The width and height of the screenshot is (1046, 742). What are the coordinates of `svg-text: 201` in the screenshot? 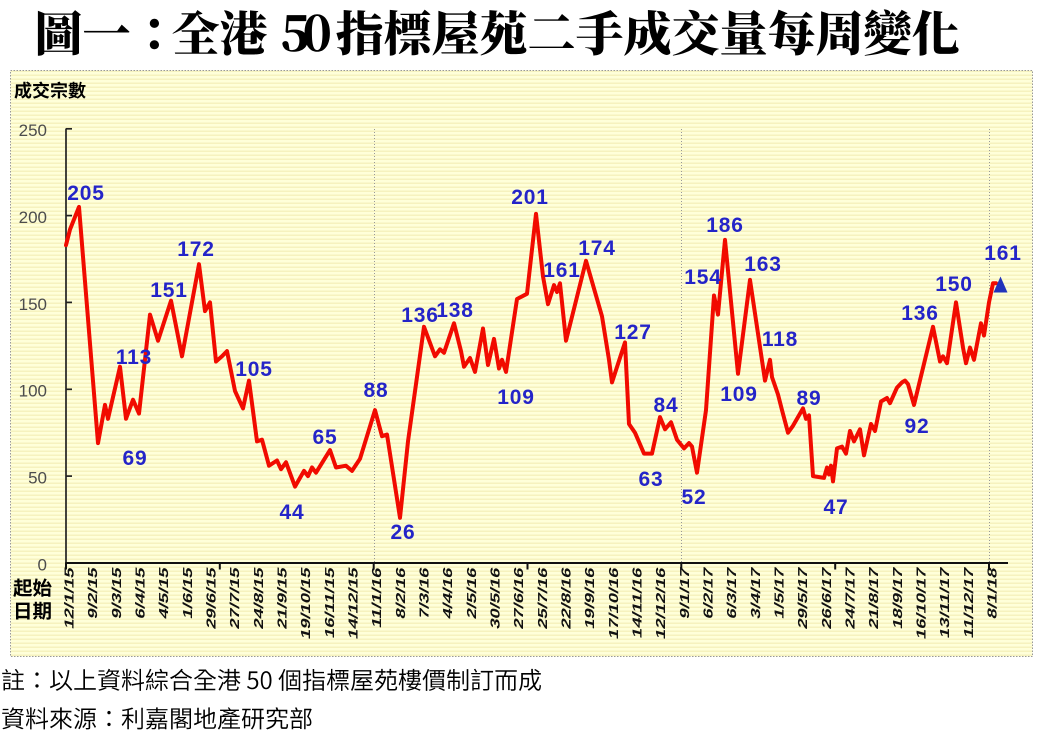 It's located at (529, 197).